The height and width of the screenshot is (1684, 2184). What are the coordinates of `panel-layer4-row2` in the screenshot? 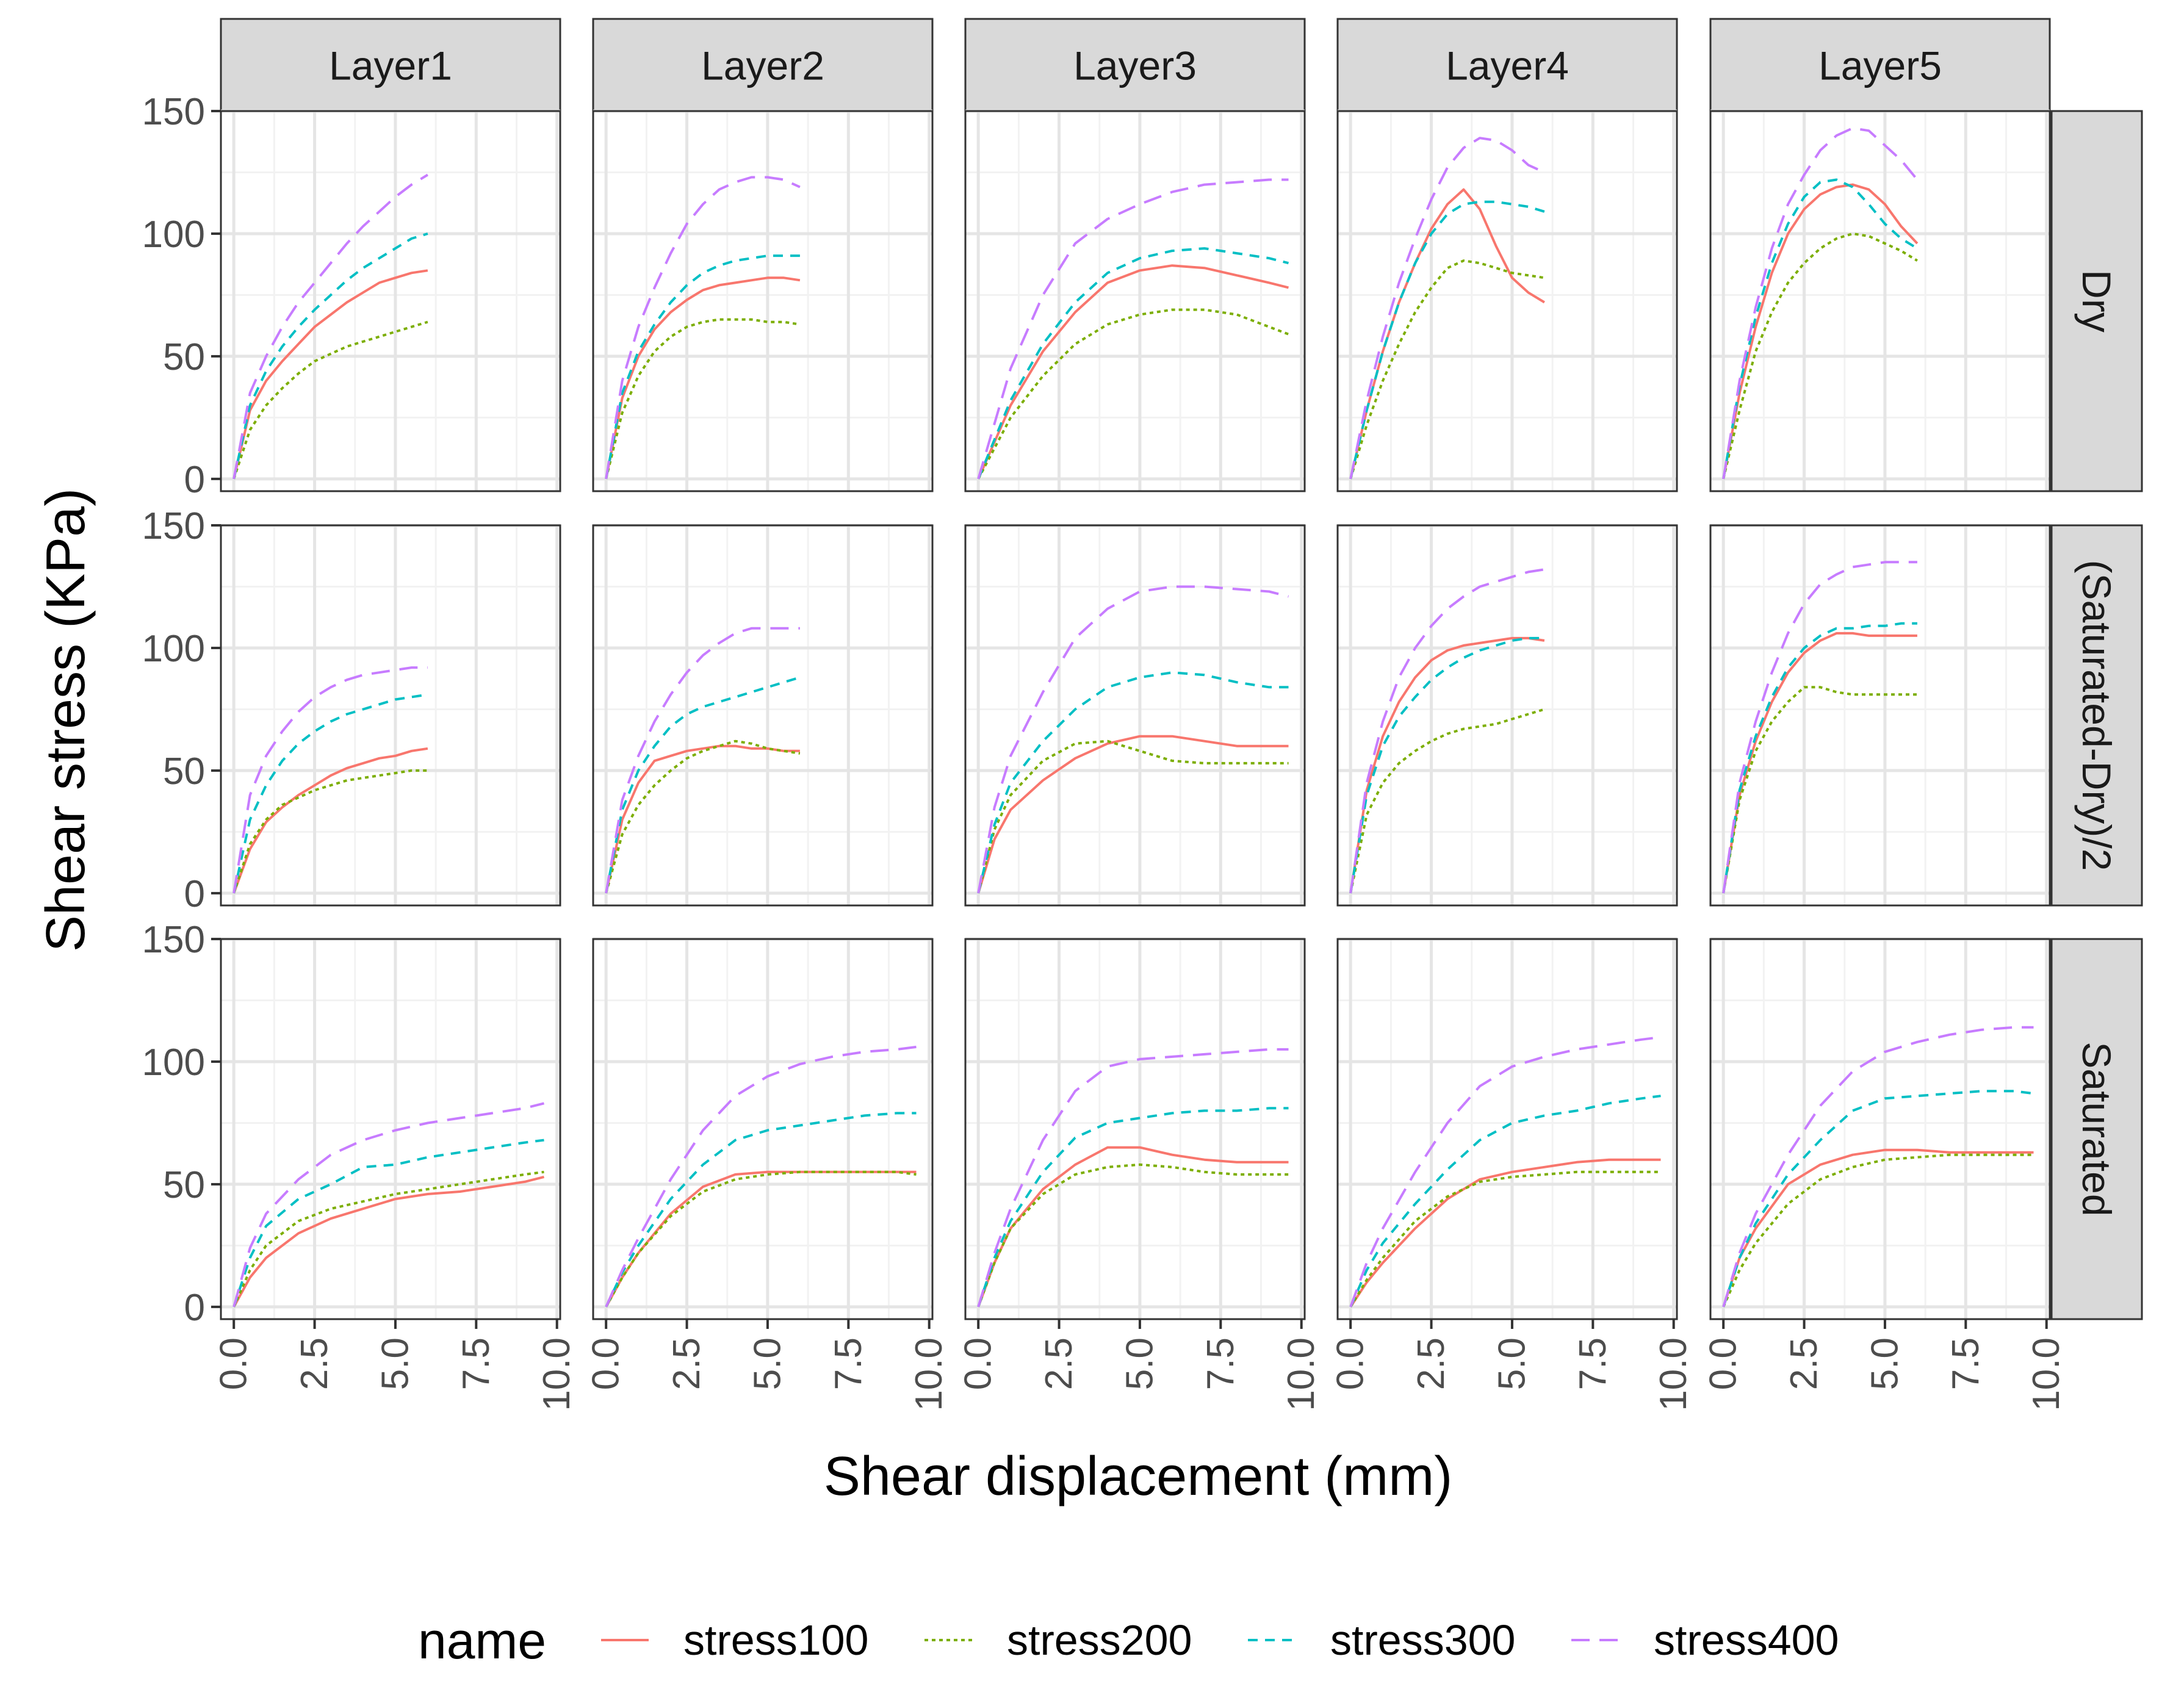 It's located at (1507, 715).